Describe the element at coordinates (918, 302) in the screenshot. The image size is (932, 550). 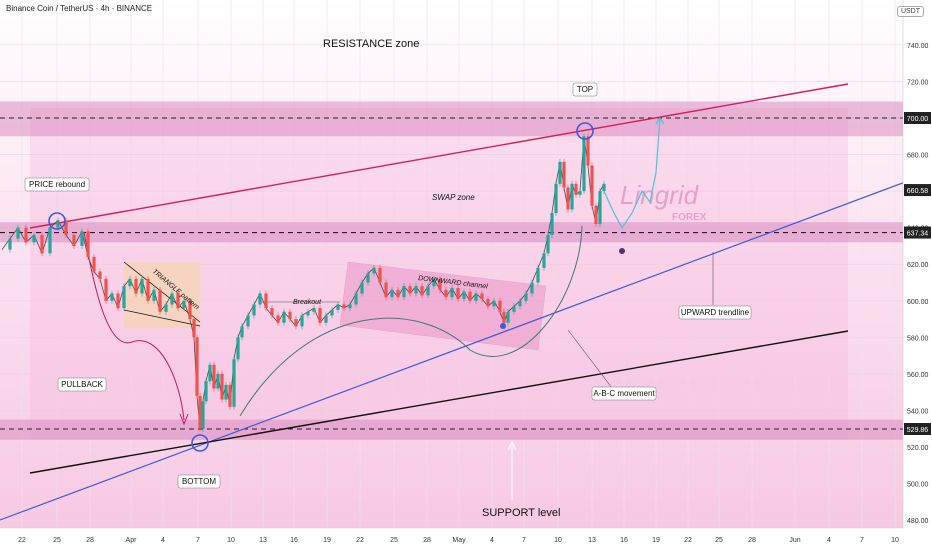
I see `y-tick-label-600: 600.00` at that location.